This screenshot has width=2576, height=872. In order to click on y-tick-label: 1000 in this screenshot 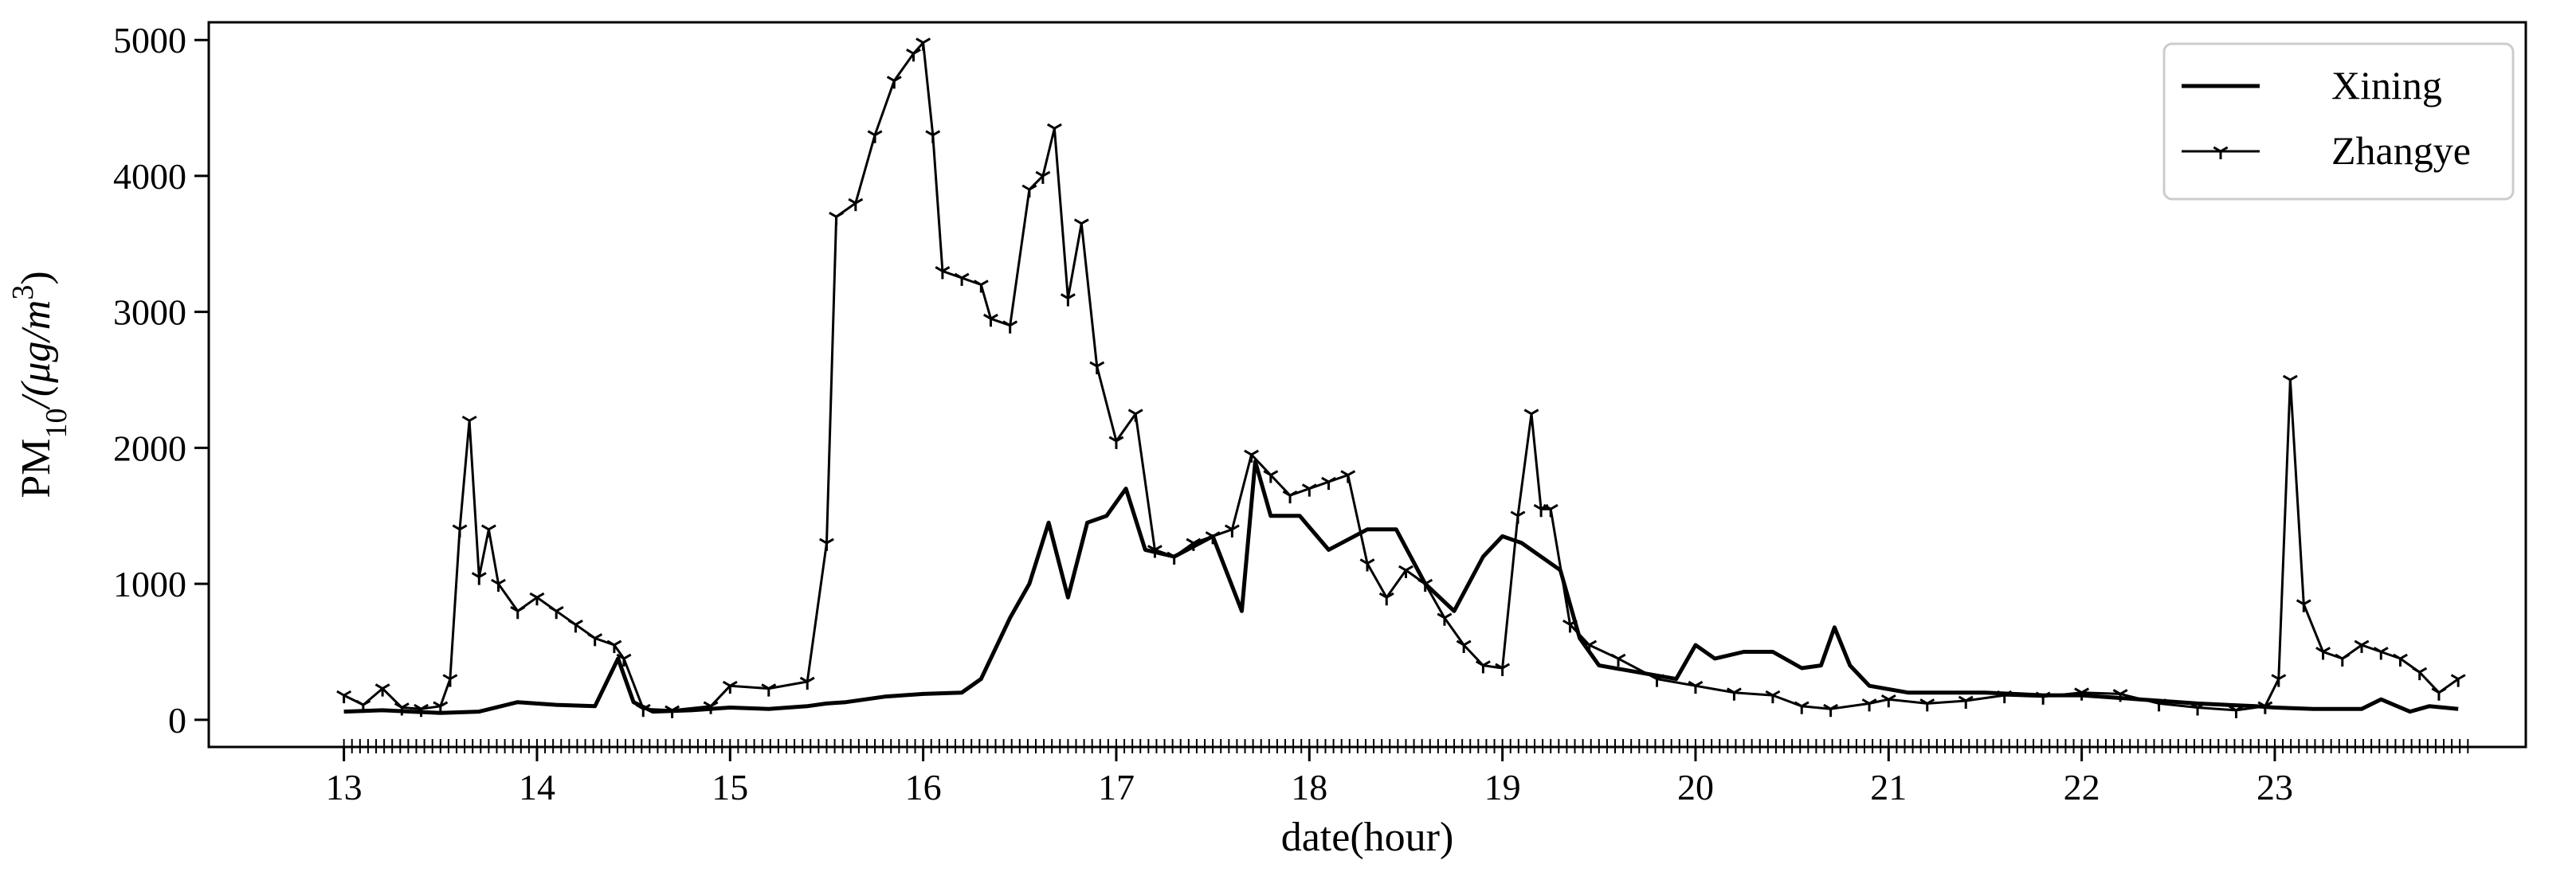, I will do `click(149, 584)`.